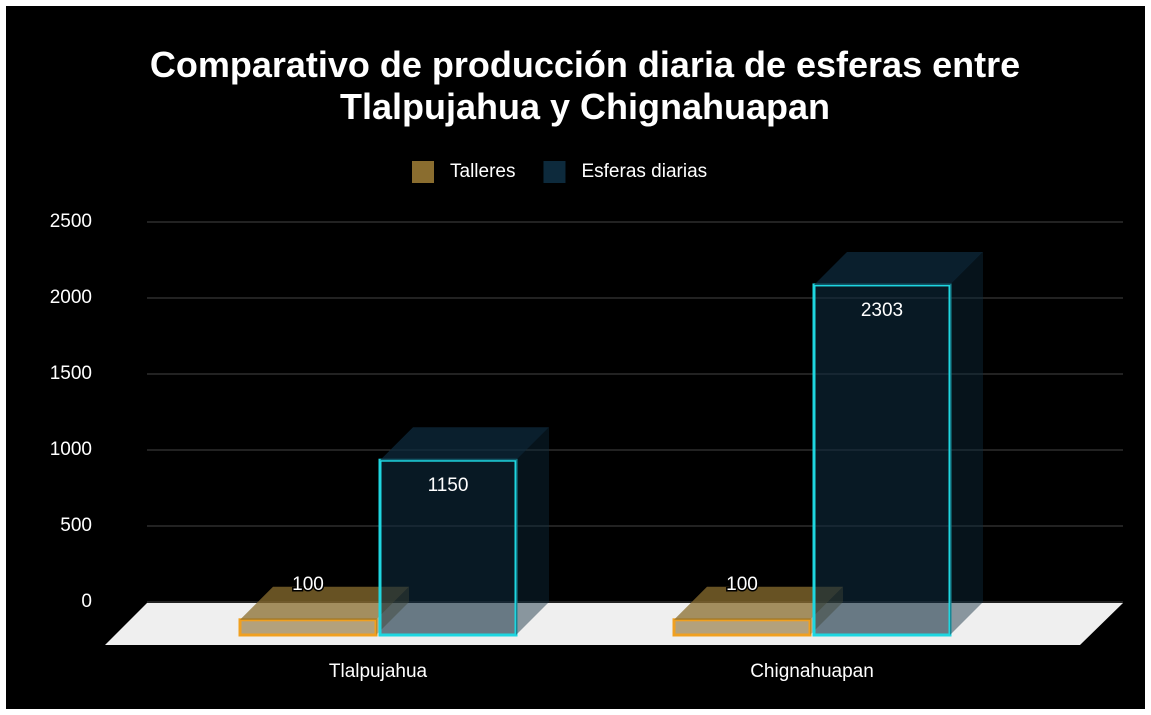  What do you see at coordinates (378, 671) in the screenshot?
I see `x-tick-label: Tlalpujahua` at bounding box center [378, 671].